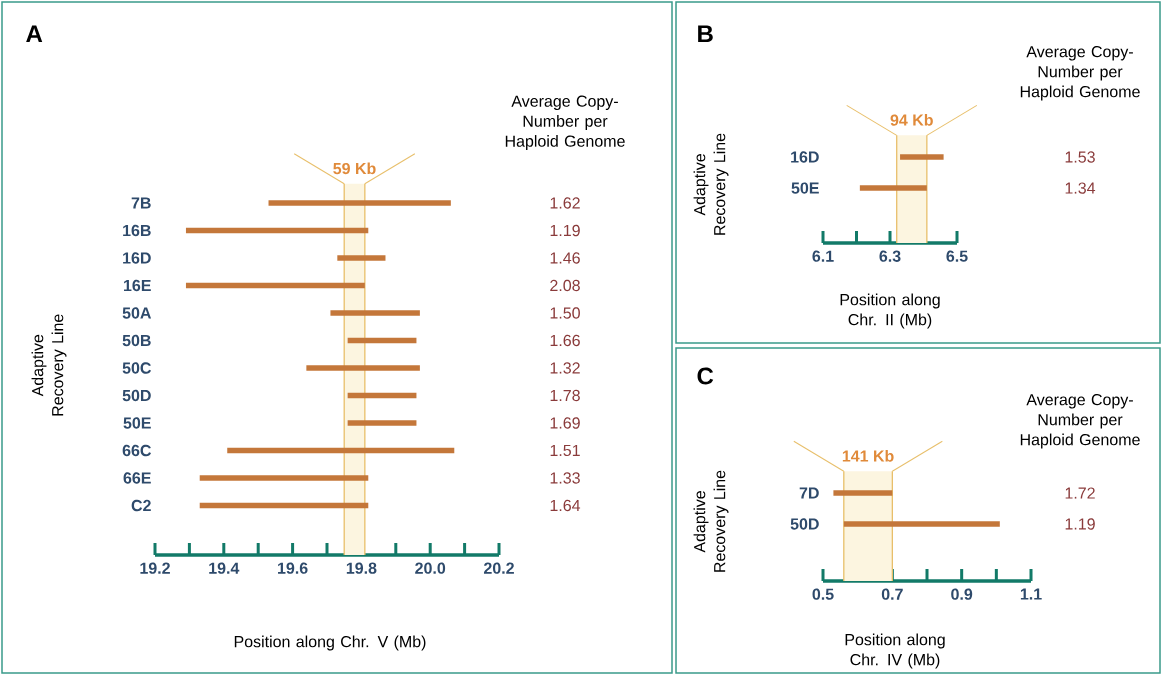 The height and width of the screenshot is (675, 1162). I want to click on text: 1.72, so click(1080, 493).